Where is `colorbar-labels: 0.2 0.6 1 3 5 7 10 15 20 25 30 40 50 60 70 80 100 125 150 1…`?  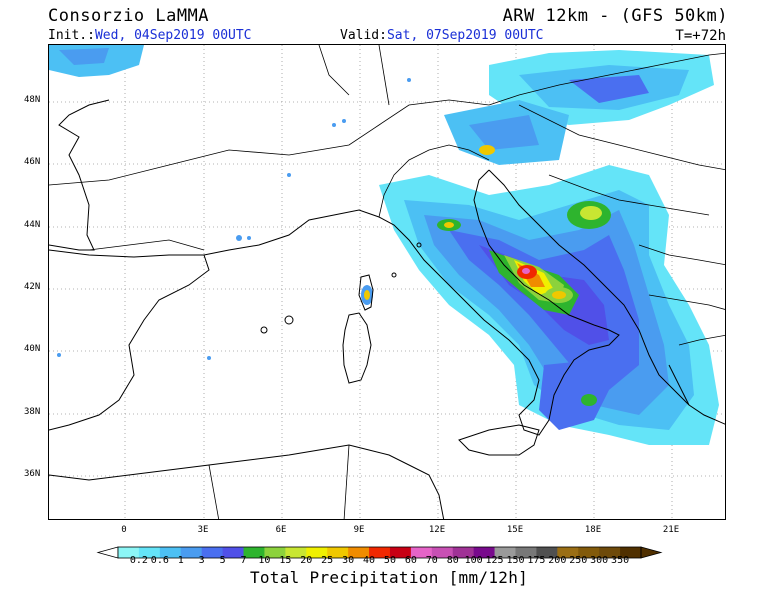 colorbar-labels: 0.2 0.6 1 3 5 7 10 15 20 25 30 40 50 60 70 80 100 125 150 1… is located at coordinates (389, 561).